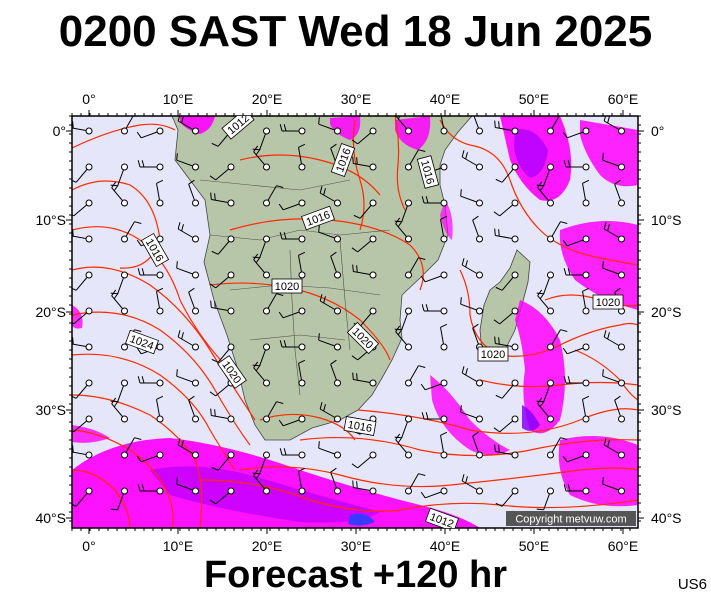  What do you see at coordinates (178, 546) in the screenshot?
I see `lon-label-bottom: 10°E` at bounding box center [178, 546].